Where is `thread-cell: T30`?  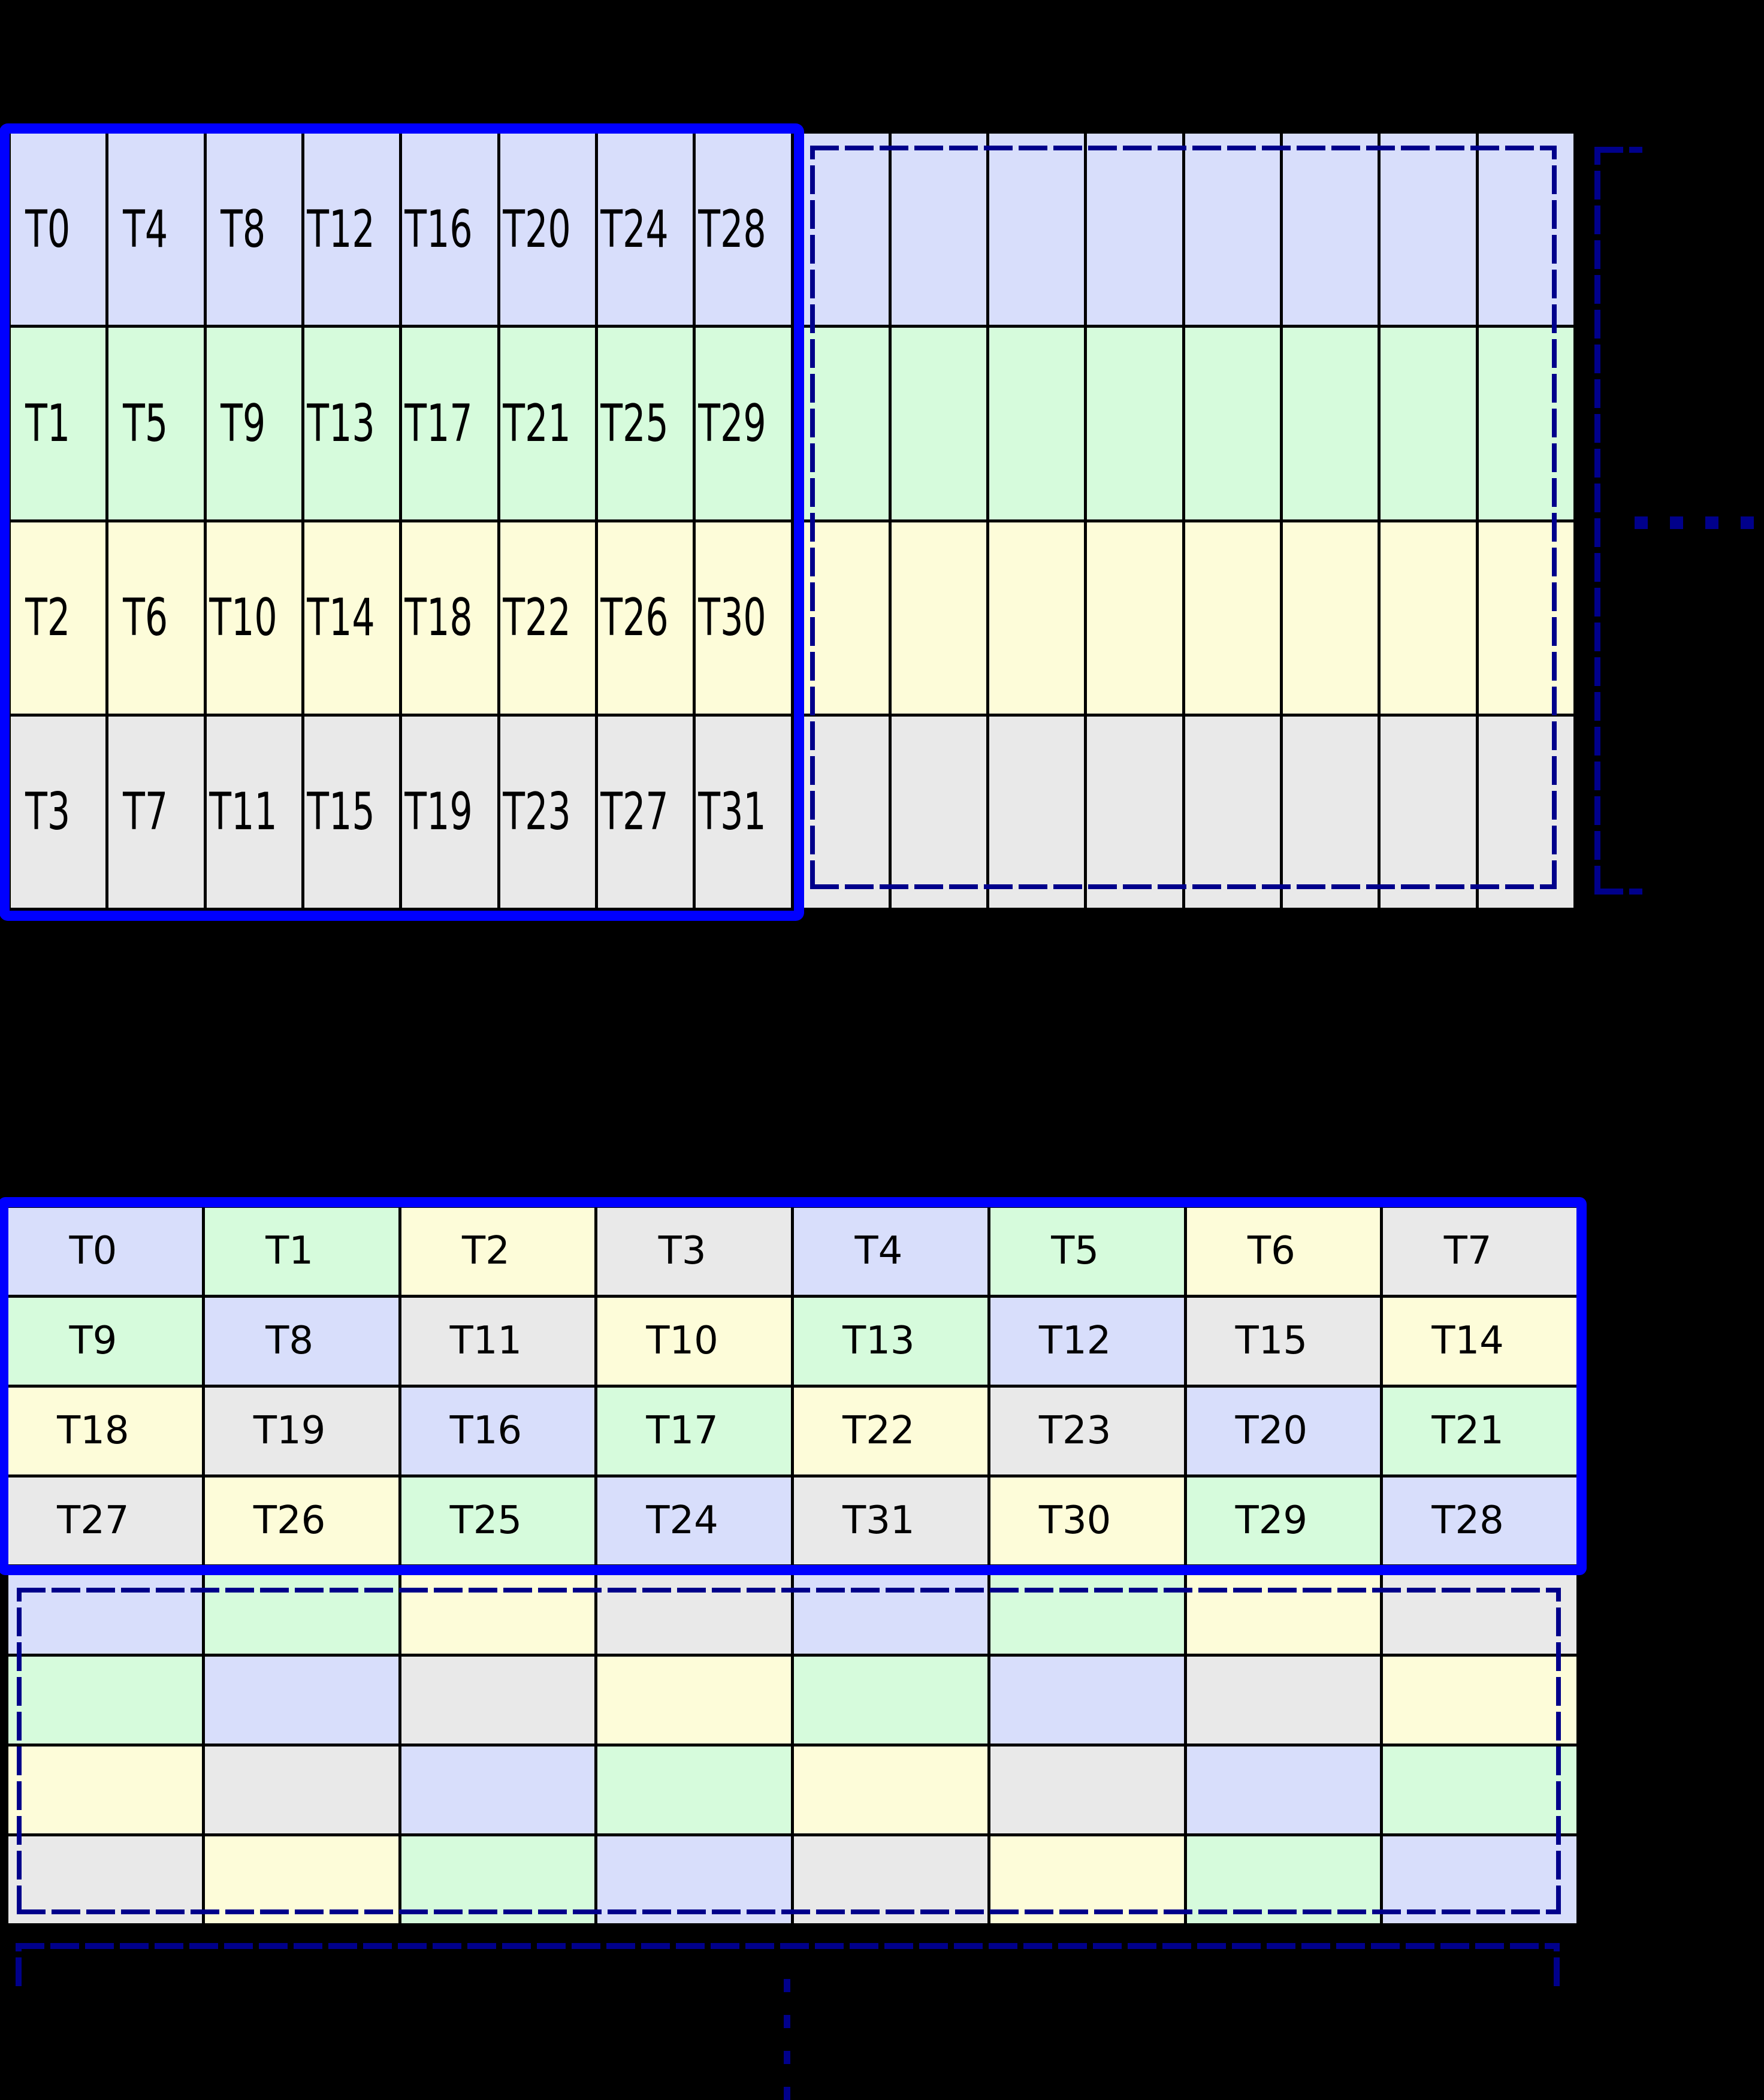 thread-cell: T30 is located at coordinates (743, 618).